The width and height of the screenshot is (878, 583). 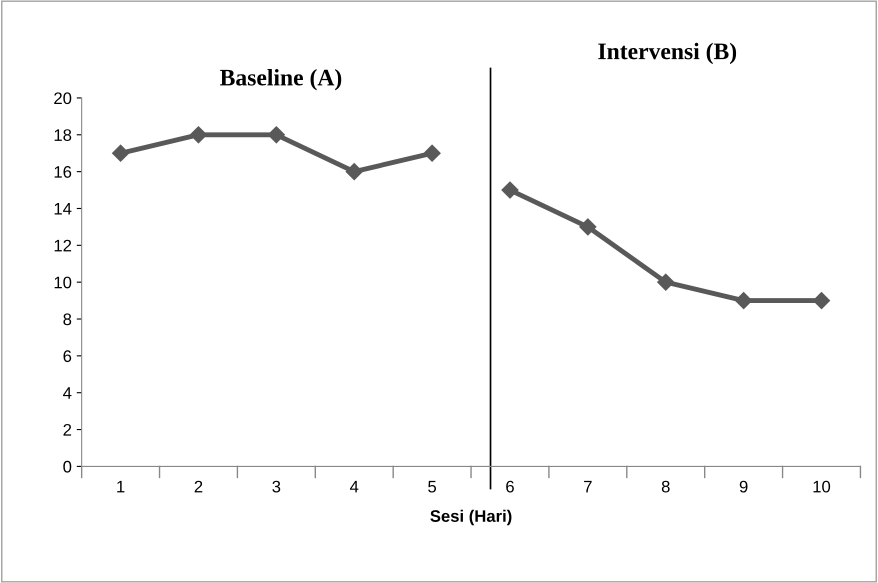 I want to click on y-tick-label: 18, so click(x=63, y=135).